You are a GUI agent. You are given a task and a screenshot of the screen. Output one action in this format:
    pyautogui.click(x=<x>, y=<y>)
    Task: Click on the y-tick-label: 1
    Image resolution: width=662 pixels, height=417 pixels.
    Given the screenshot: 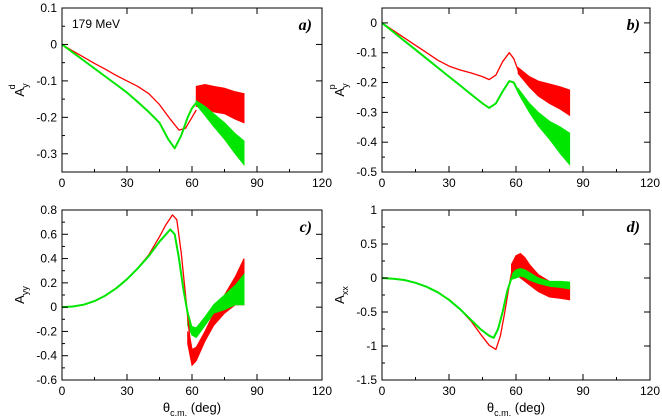 What is the action you would take?
    pyautogui.click(x=373, y=210)
    